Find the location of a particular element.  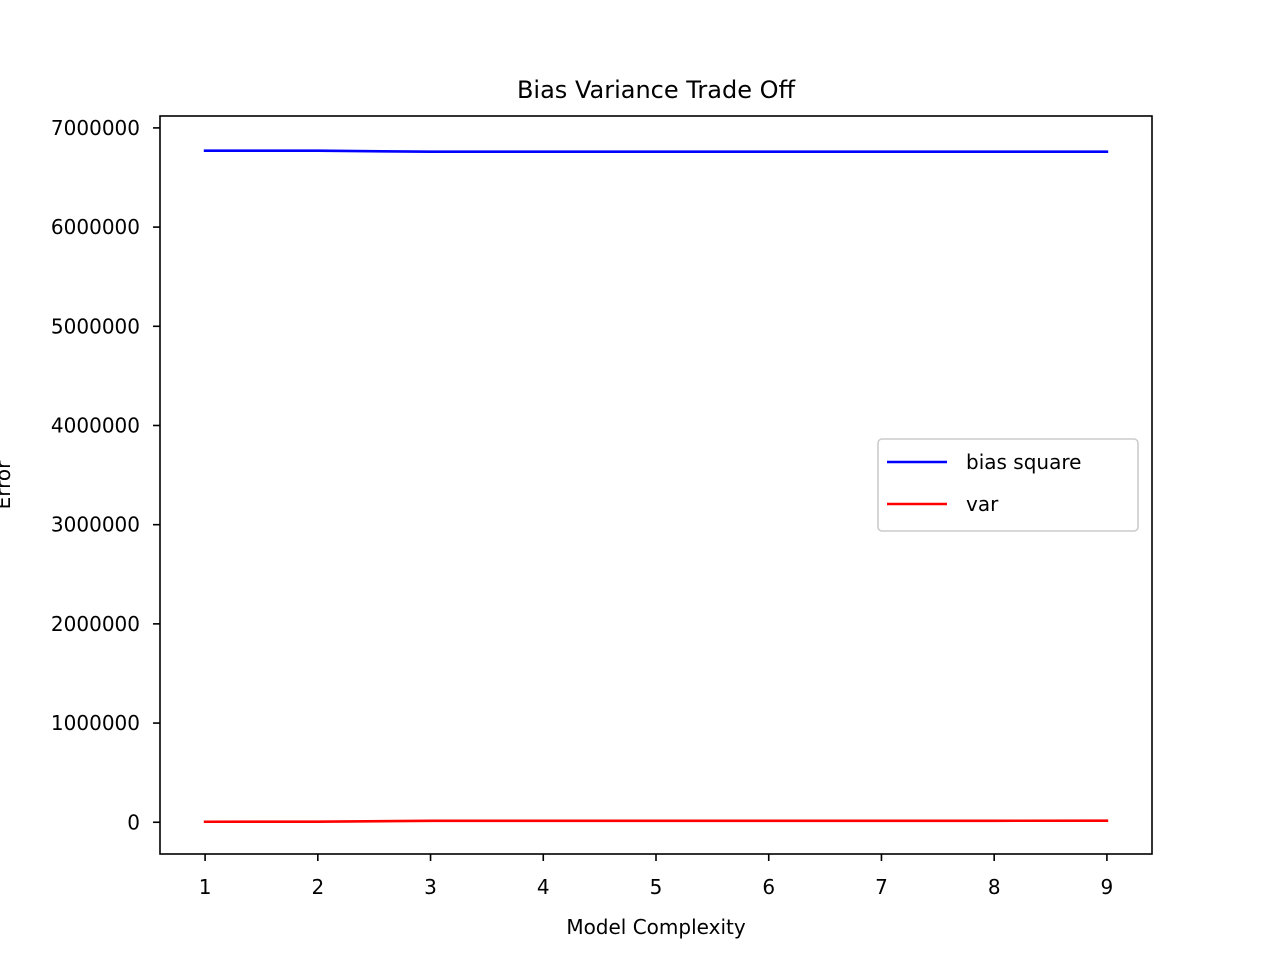

series-line-bias-square is located at coordinates (656, 151).